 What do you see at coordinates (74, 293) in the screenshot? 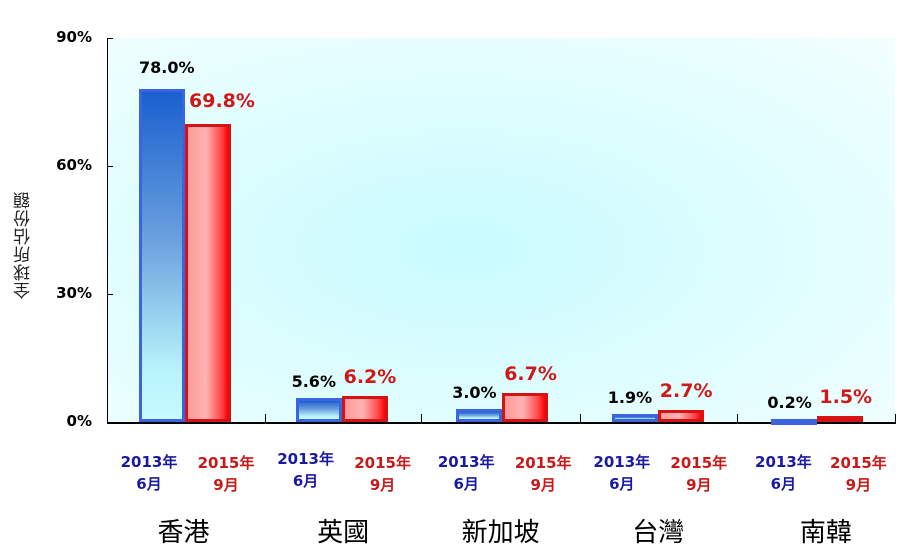
I see `y-tick-label: 30%` at bounding box center [74, 293].